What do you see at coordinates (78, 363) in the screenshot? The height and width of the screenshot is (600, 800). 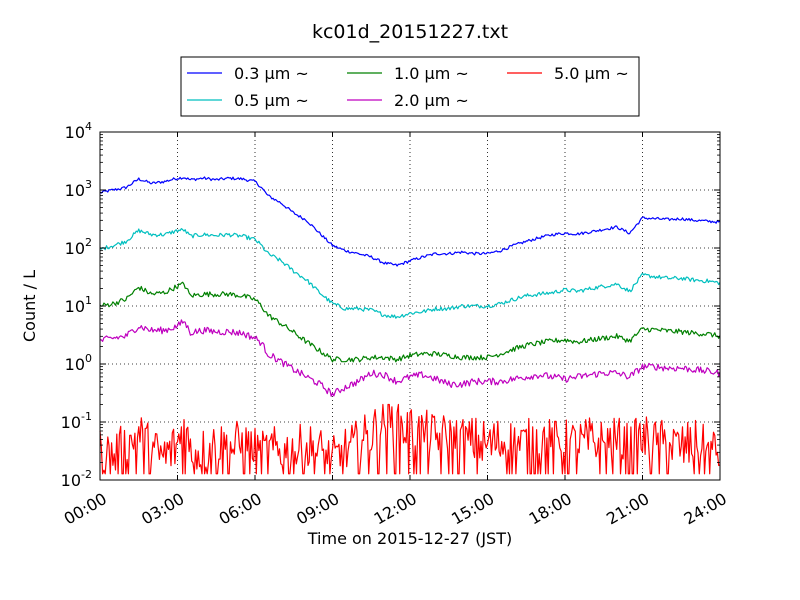 I see `y-tick-label: 10⁰` at bounding box center [78, 363].